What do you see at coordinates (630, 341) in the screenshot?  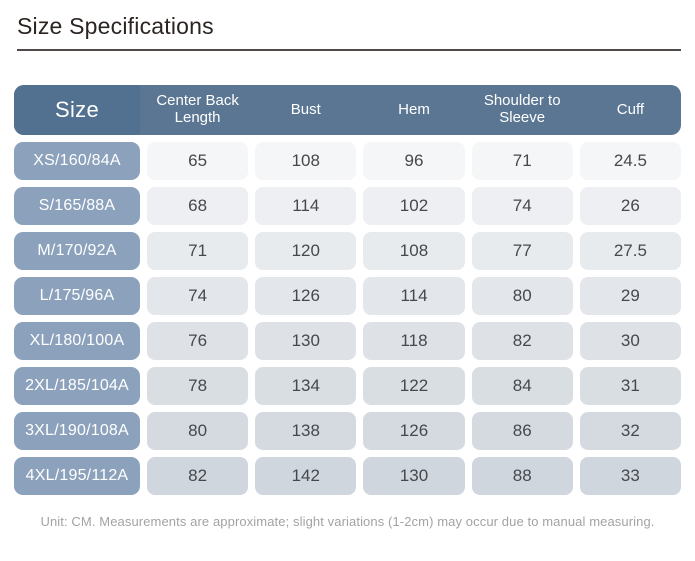 I see `measurement-cell: 30` at bounding box center [630, 341].